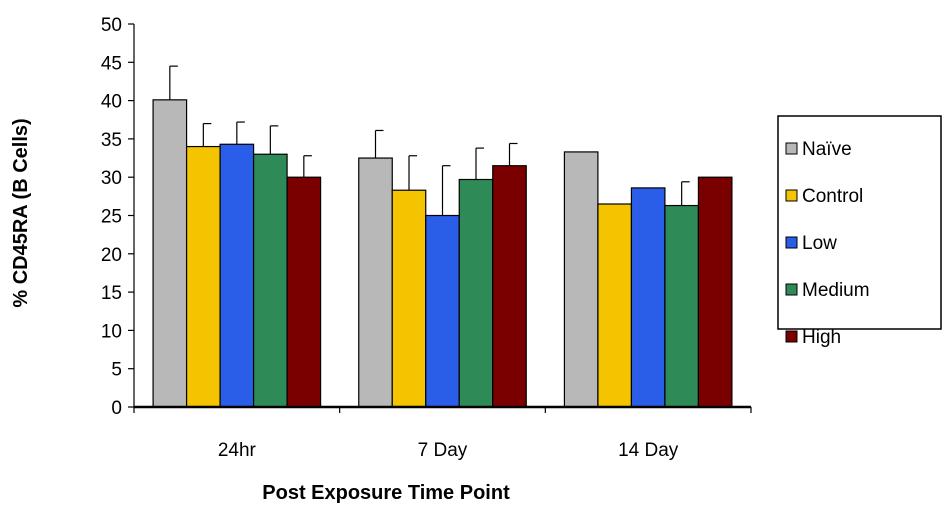 Image resolution: width=946 pixels, height=510 pixels. What do you see at coordinates (111, 140) in the screenshot?
I see `y-tick-label: 35` at bounding box center [111, 140].